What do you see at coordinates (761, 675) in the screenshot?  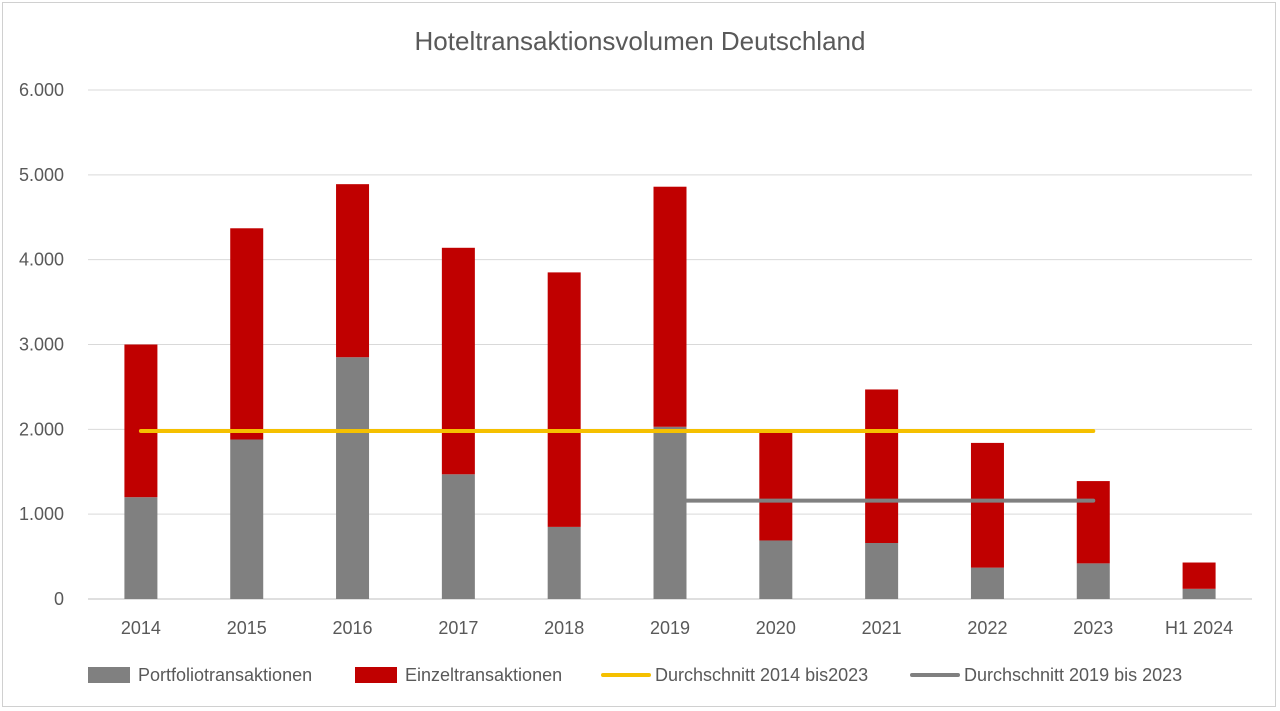 I see `legend-label: Durchschnitt 2014 bis2023` at bounding box center [761, 675].